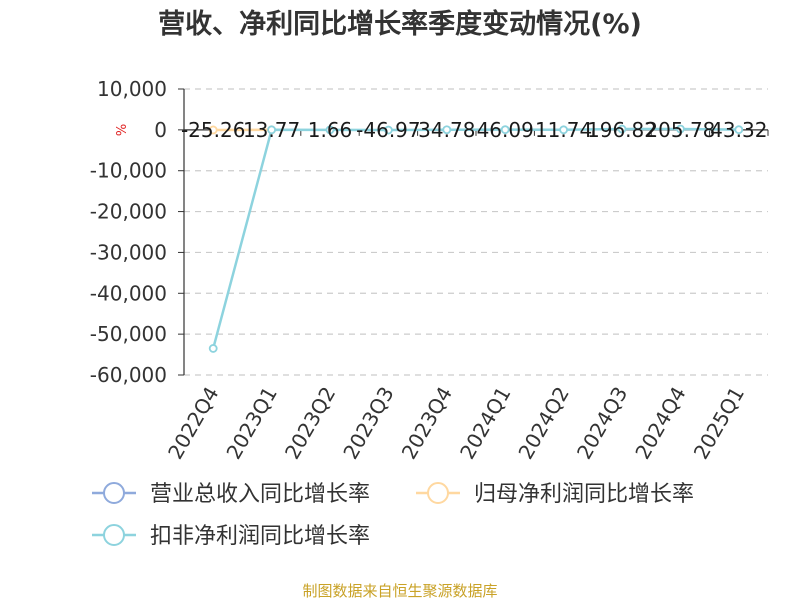 The width and height of the screenshot is (800, 600). Describe the element at coordinates (719, 423) in the screenshot. I see `x-tick-label: 2025Q1` at that location.